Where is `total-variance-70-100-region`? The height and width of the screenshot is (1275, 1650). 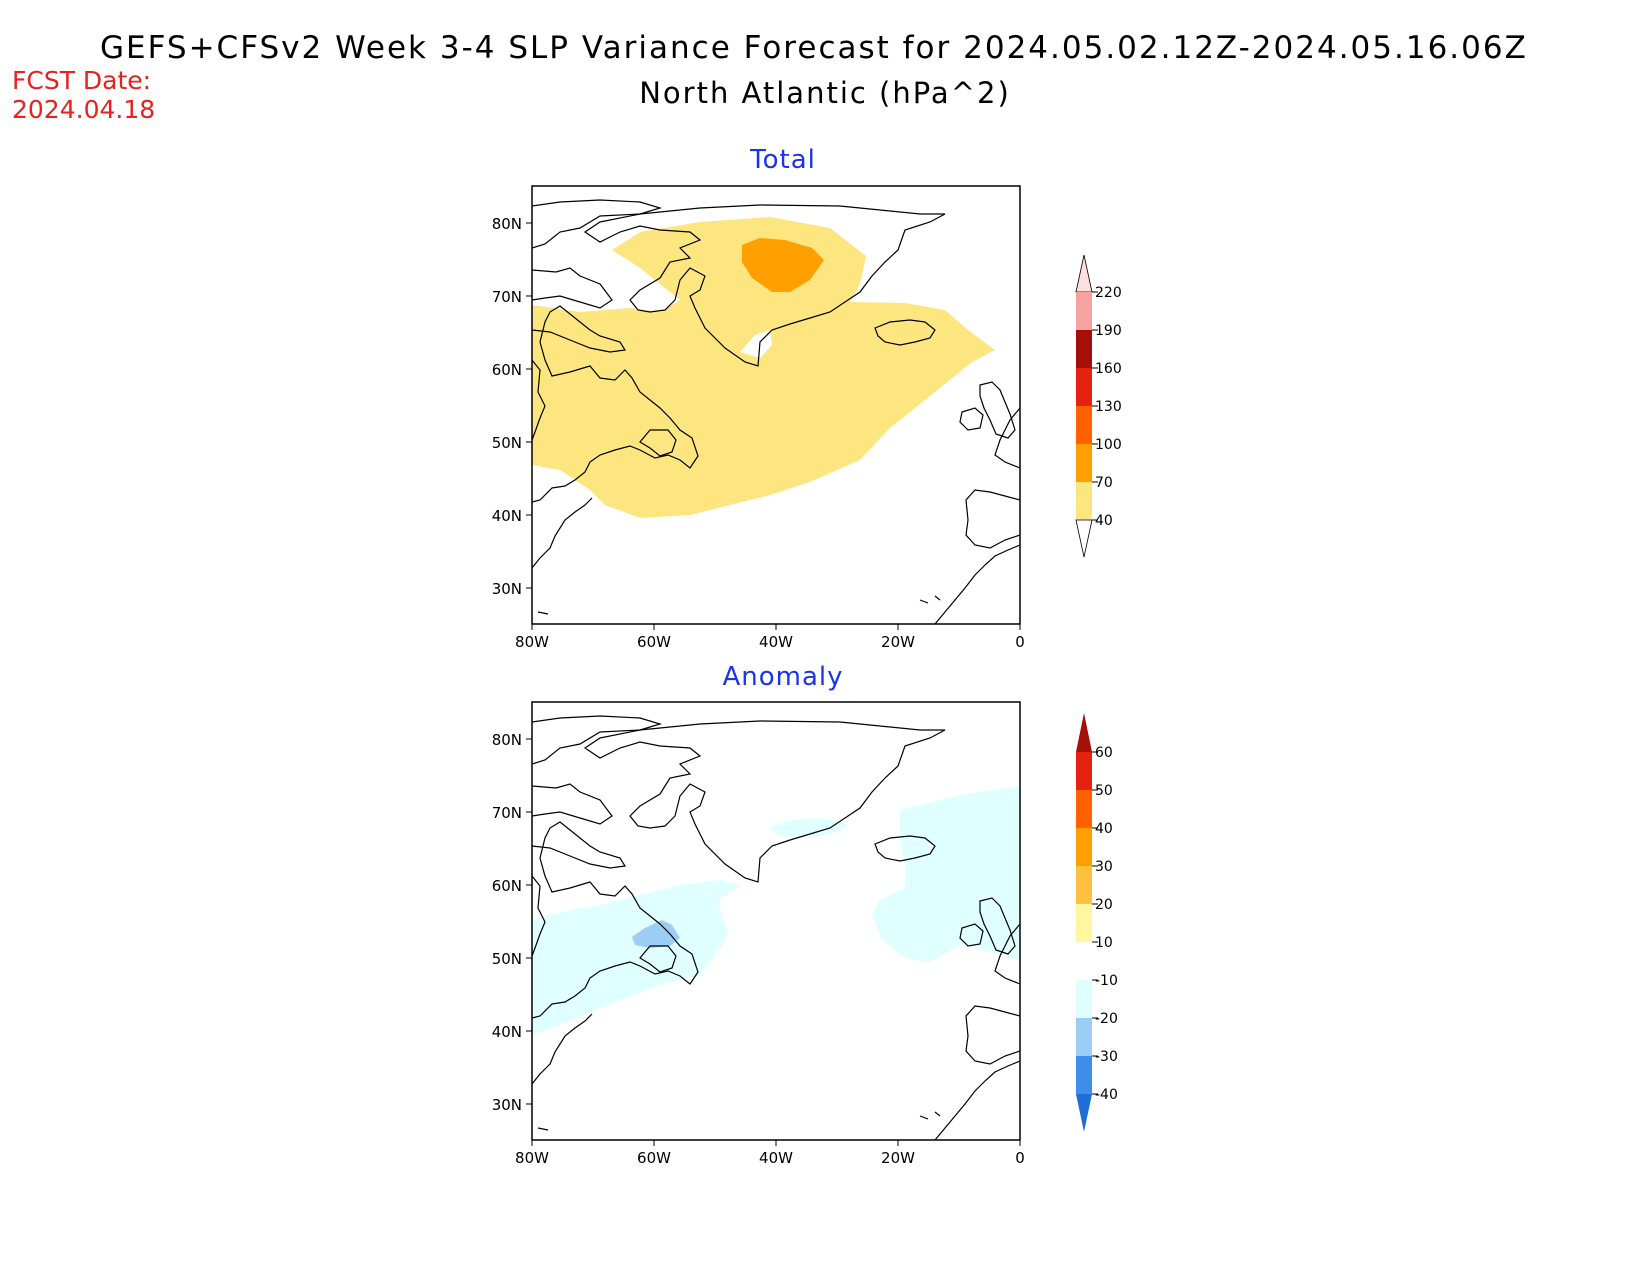
total-variance-70-100-region is located at coordinates (783, 265).